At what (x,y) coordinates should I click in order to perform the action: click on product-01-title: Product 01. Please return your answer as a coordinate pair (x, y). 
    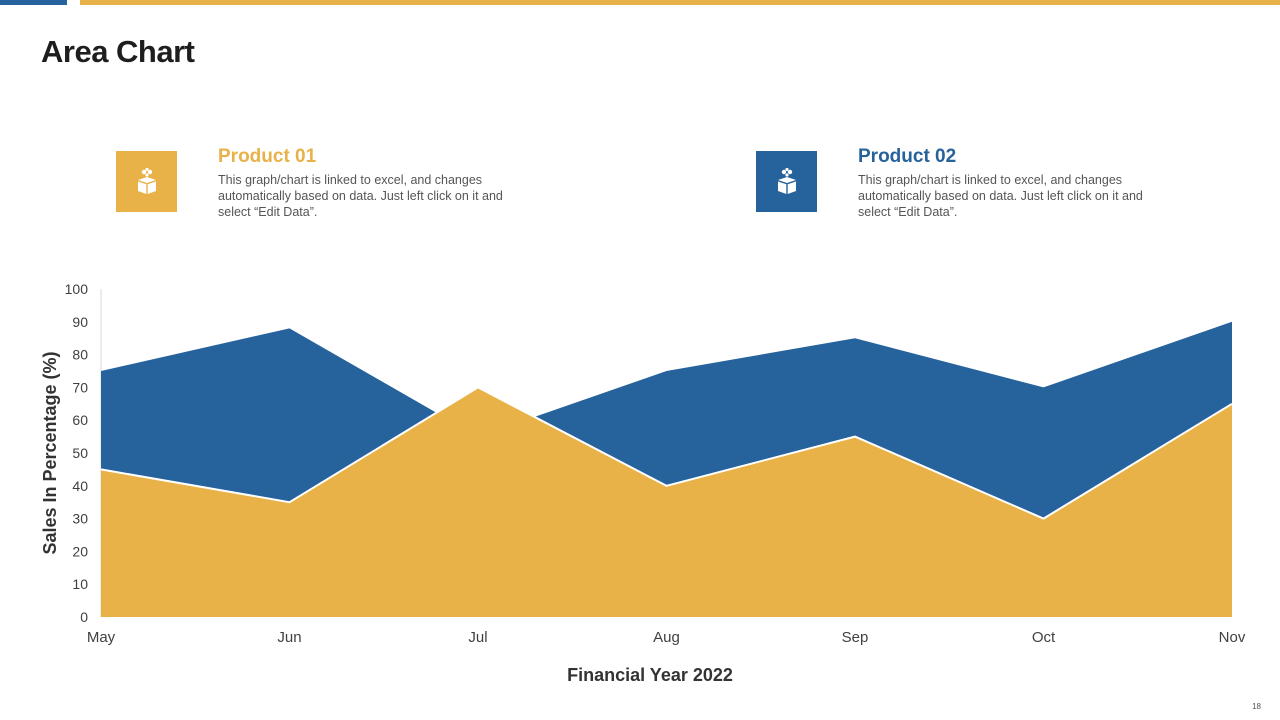
    Looking at the image, I should click on (267, 156).